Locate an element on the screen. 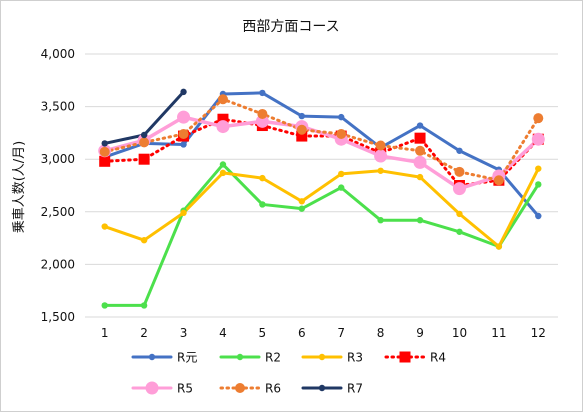 This screenshot has width=583, height=412. y-tick-label: 2,500 is located at coordinates (58, 212).